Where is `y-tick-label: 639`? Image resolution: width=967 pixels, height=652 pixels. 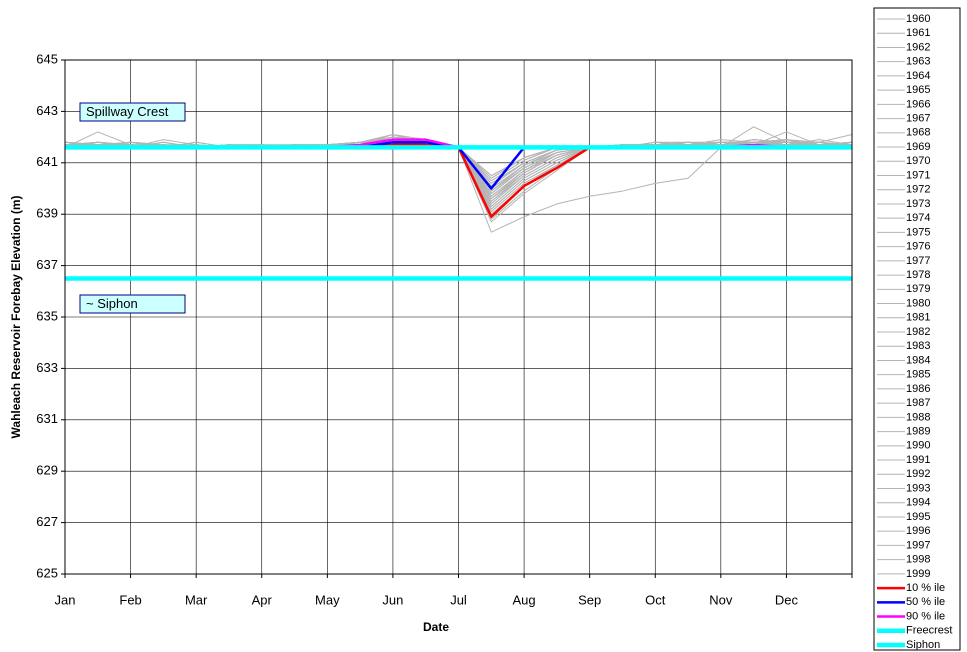 y-tick-label: 639 is located at coordinates (47, 213).